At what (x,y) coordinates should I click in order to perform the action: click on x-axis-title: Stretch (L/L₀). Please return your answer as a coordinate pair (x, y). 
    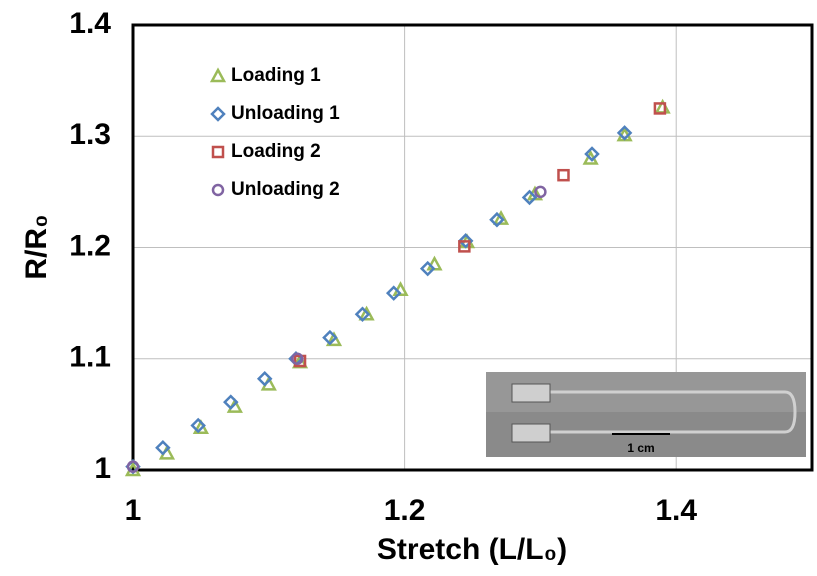
    Looking at the image, I should click on (472, 549).